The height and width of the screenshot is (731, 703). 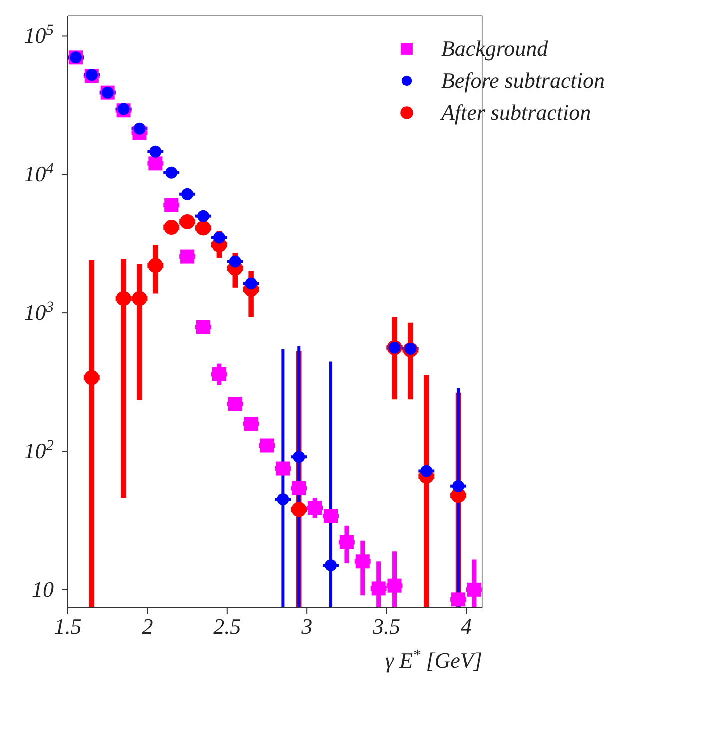 I want to click on y-tick-label: 10$^{2}$, so click(x=39, y=450).